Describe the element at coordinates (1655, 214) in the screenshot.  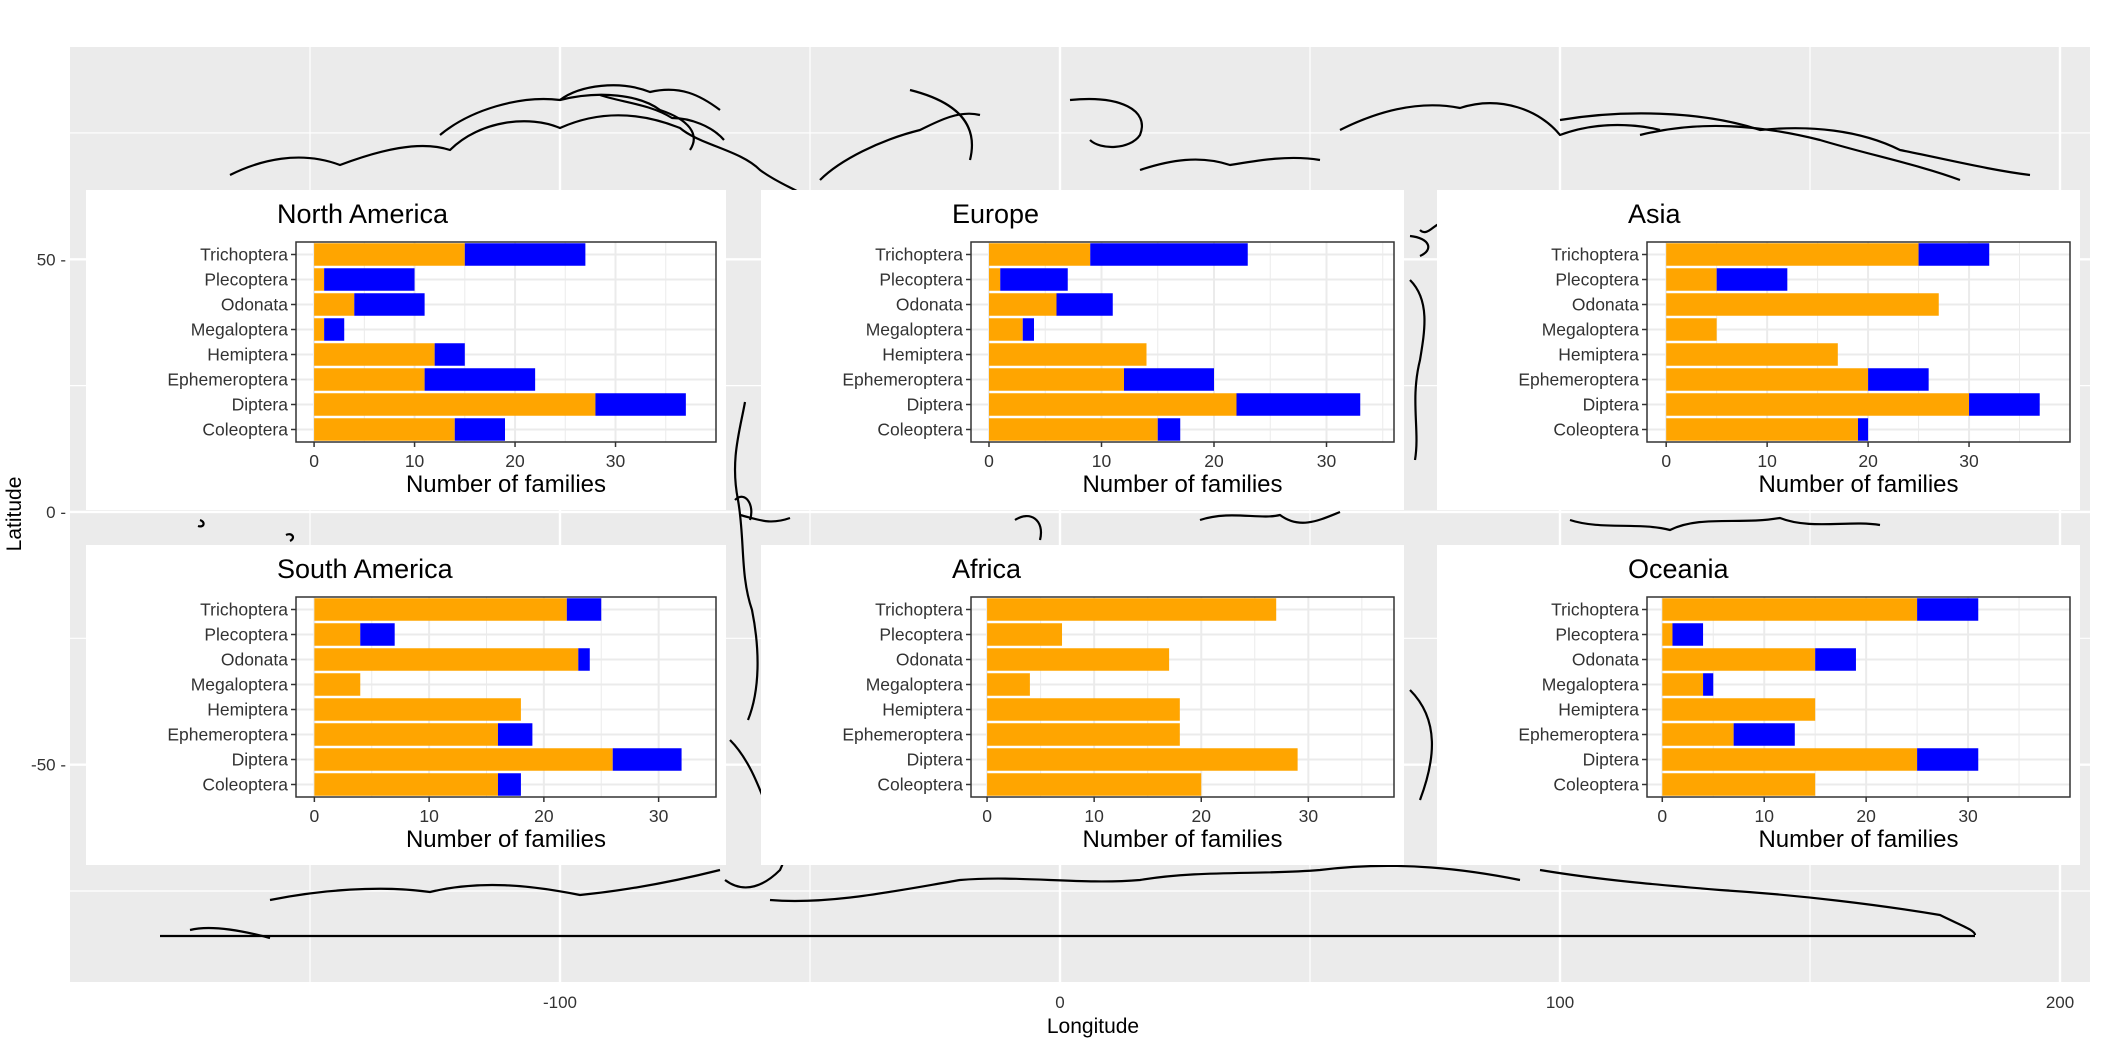
I see `inset-title: Asia` at that location.